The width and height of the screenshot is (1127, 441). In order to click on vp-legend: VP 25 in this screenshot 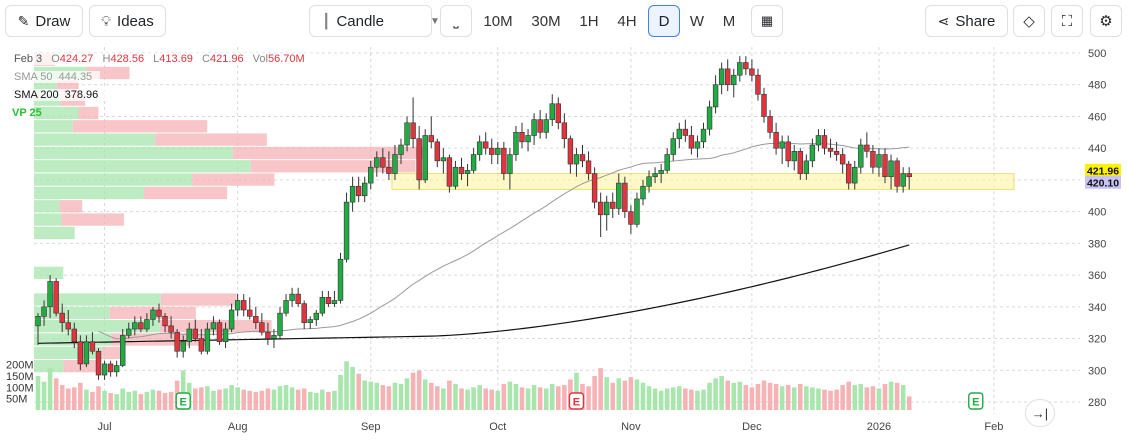, I will do `click(27, 113)`.